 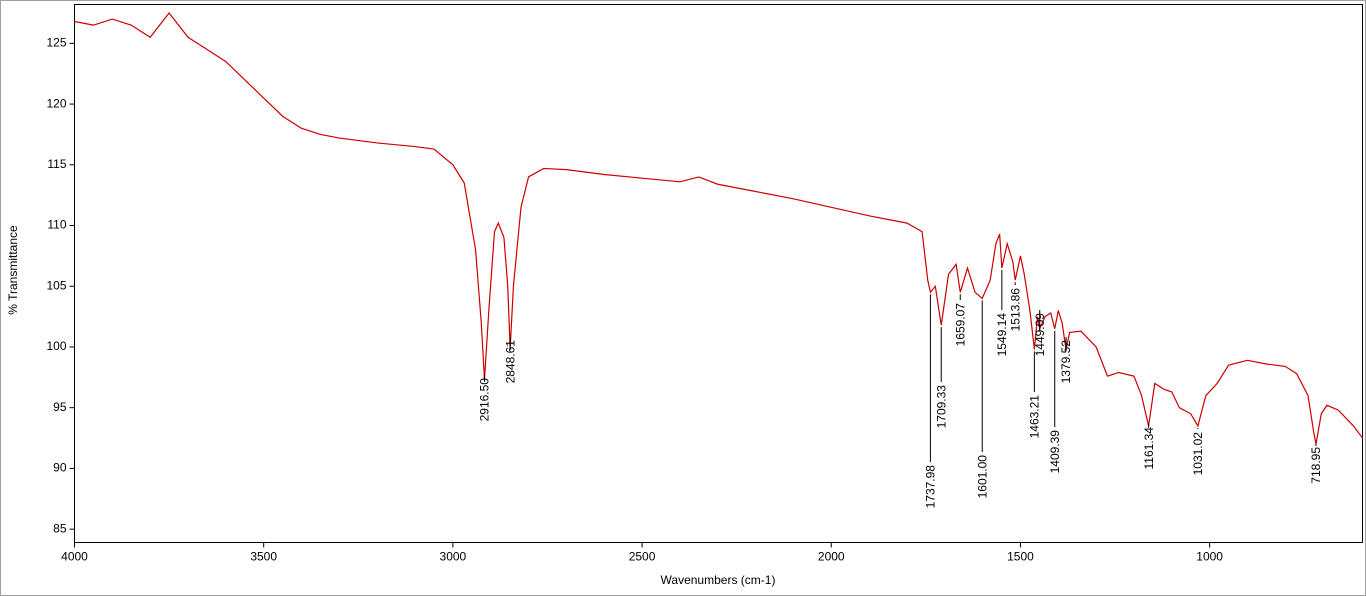 I want to click on y-tick-label: 85, so click(x=60, y=528).